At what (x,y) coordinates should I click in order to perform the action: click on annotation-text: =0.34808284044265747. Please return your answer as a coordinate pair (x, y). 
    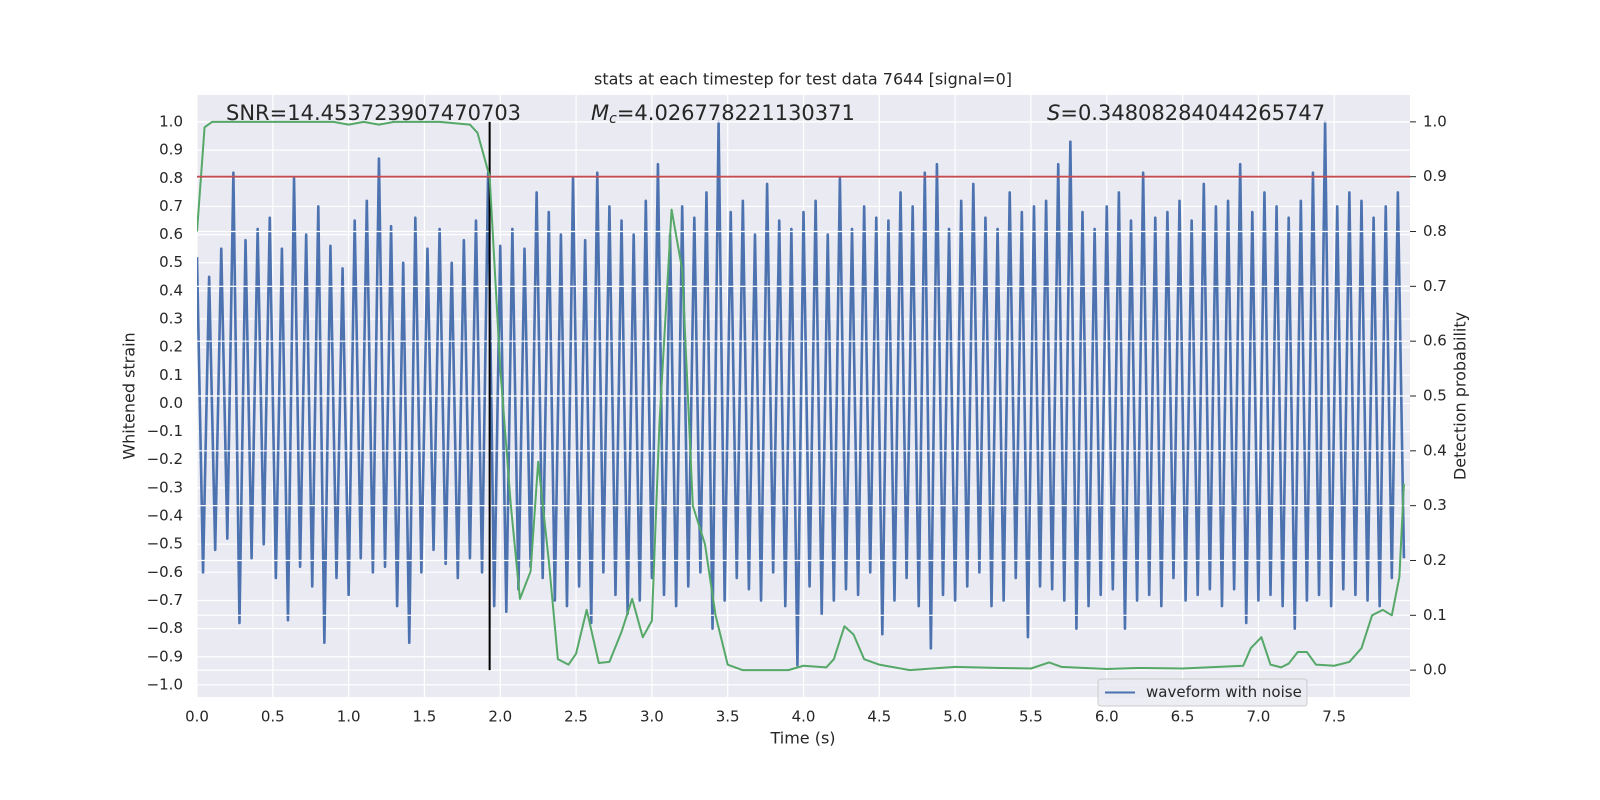
    Looking at the image, I should click on (1192, 113).